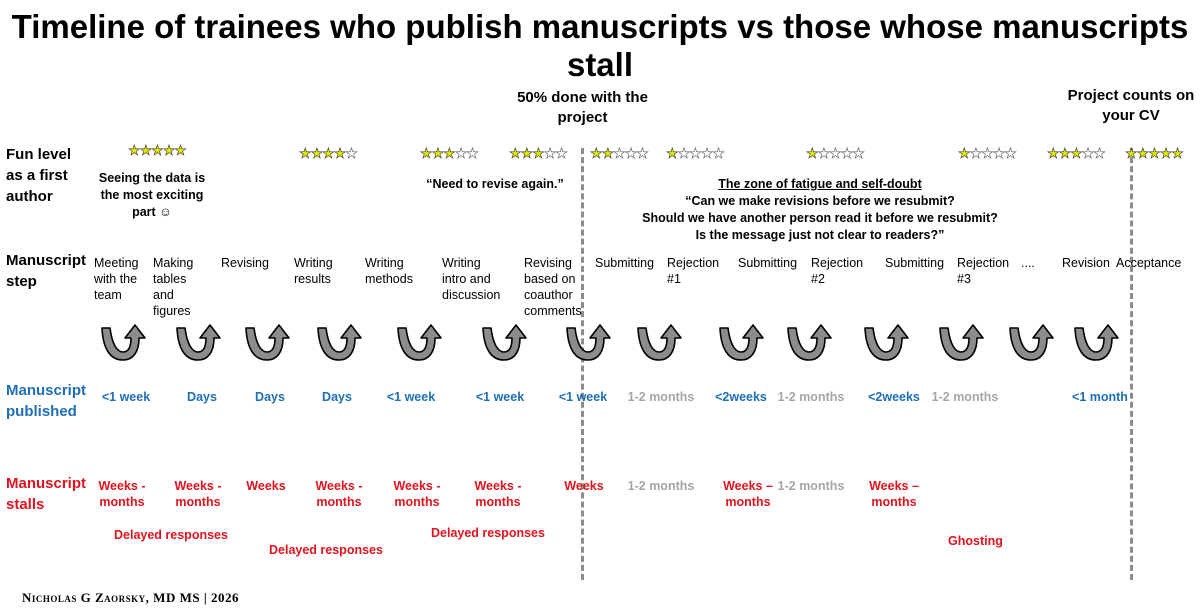 The height and width of the screenshot is (614, 1200). Describe the element at coordinates (389, 271) in the screenshot. I see `step-label: Writing methods` at that location.